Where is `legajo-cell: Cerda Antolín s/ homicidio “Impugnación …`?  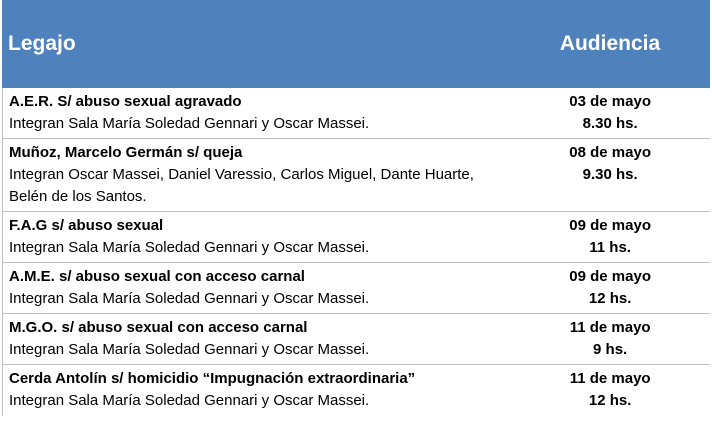
legajo-cell: Cerda Antolín s/ homicidio “Impugnación … is located at coordinates (256, 390).